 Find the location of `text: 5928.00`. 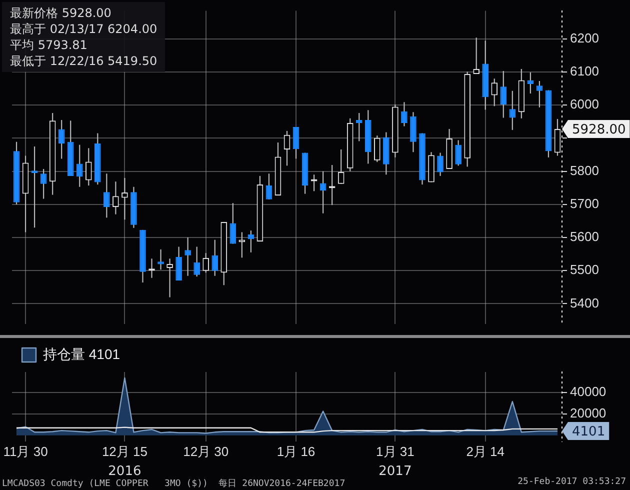

text: 5928.00 is located at coordinates (599, 130).